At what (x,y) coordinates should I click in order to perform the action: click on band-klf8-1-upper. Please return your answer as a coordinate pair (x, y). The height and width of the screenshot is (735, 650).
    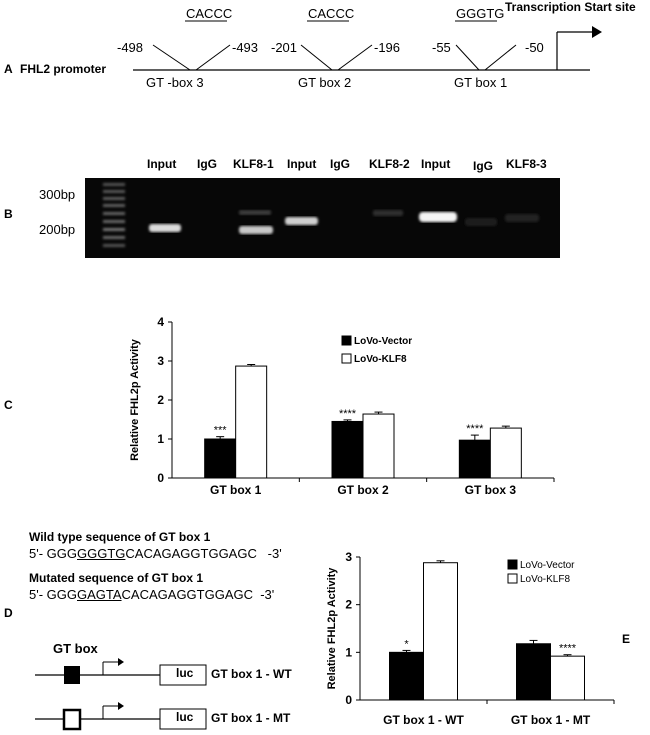
    Looking at the image, I should click on (255, 212).